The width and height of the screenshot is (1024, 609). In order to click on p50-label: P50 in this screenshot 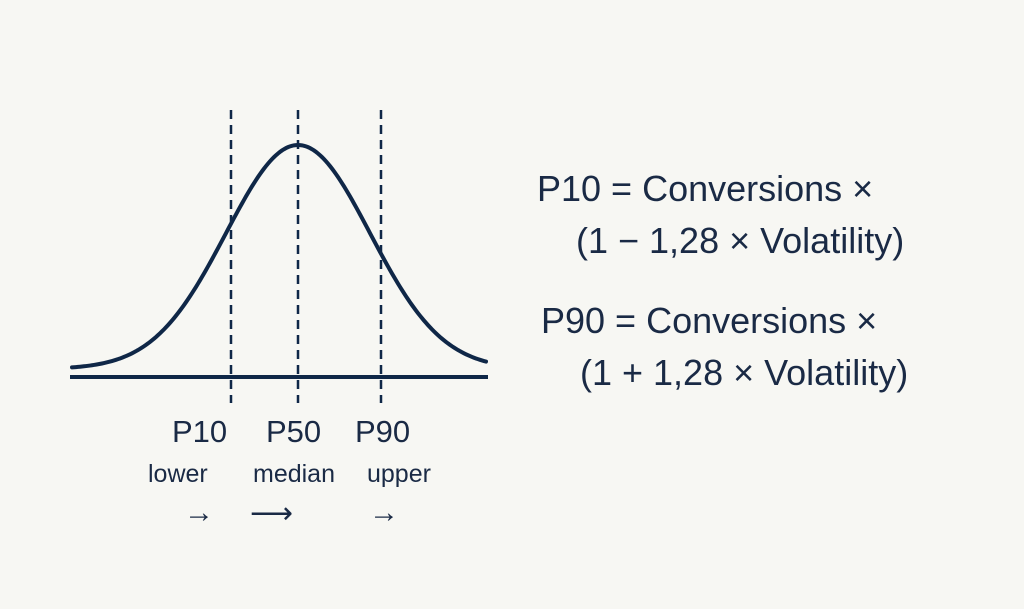, I will do `click(294, 431)`.